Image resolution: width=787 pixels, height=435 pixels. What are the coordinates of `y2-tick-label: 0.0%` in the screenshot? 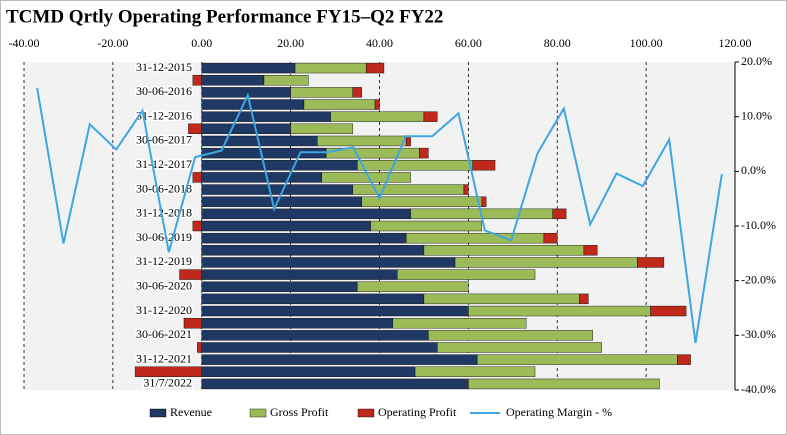 It's located at (753, 170).